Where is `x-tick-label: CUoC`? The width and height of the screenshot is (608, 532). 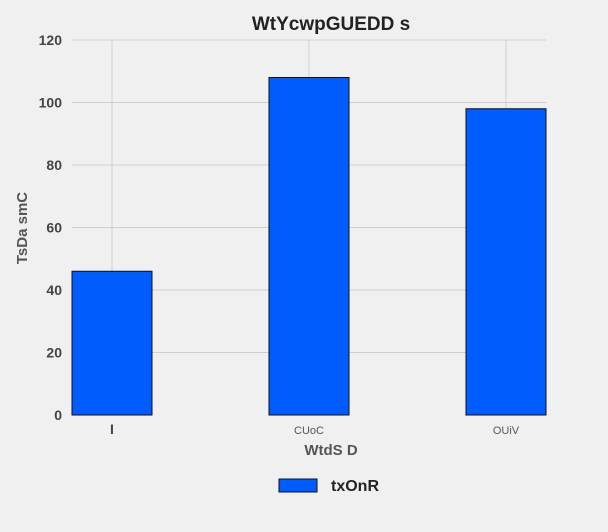
x-tick-label: CUoC is located at coordinates (309, 431).